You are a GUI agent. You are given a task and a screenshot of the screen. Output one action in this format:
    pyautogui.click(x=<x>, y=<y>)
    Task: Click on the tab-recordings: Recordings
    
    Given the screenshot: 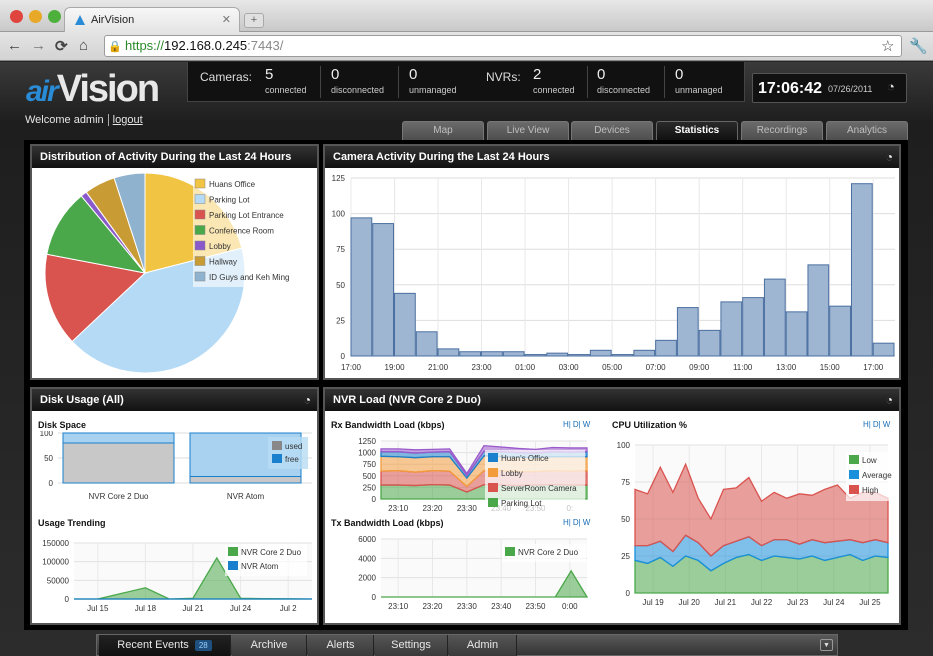 What is the action you would take?
    pyautogui.click(x=782, y=130)
    